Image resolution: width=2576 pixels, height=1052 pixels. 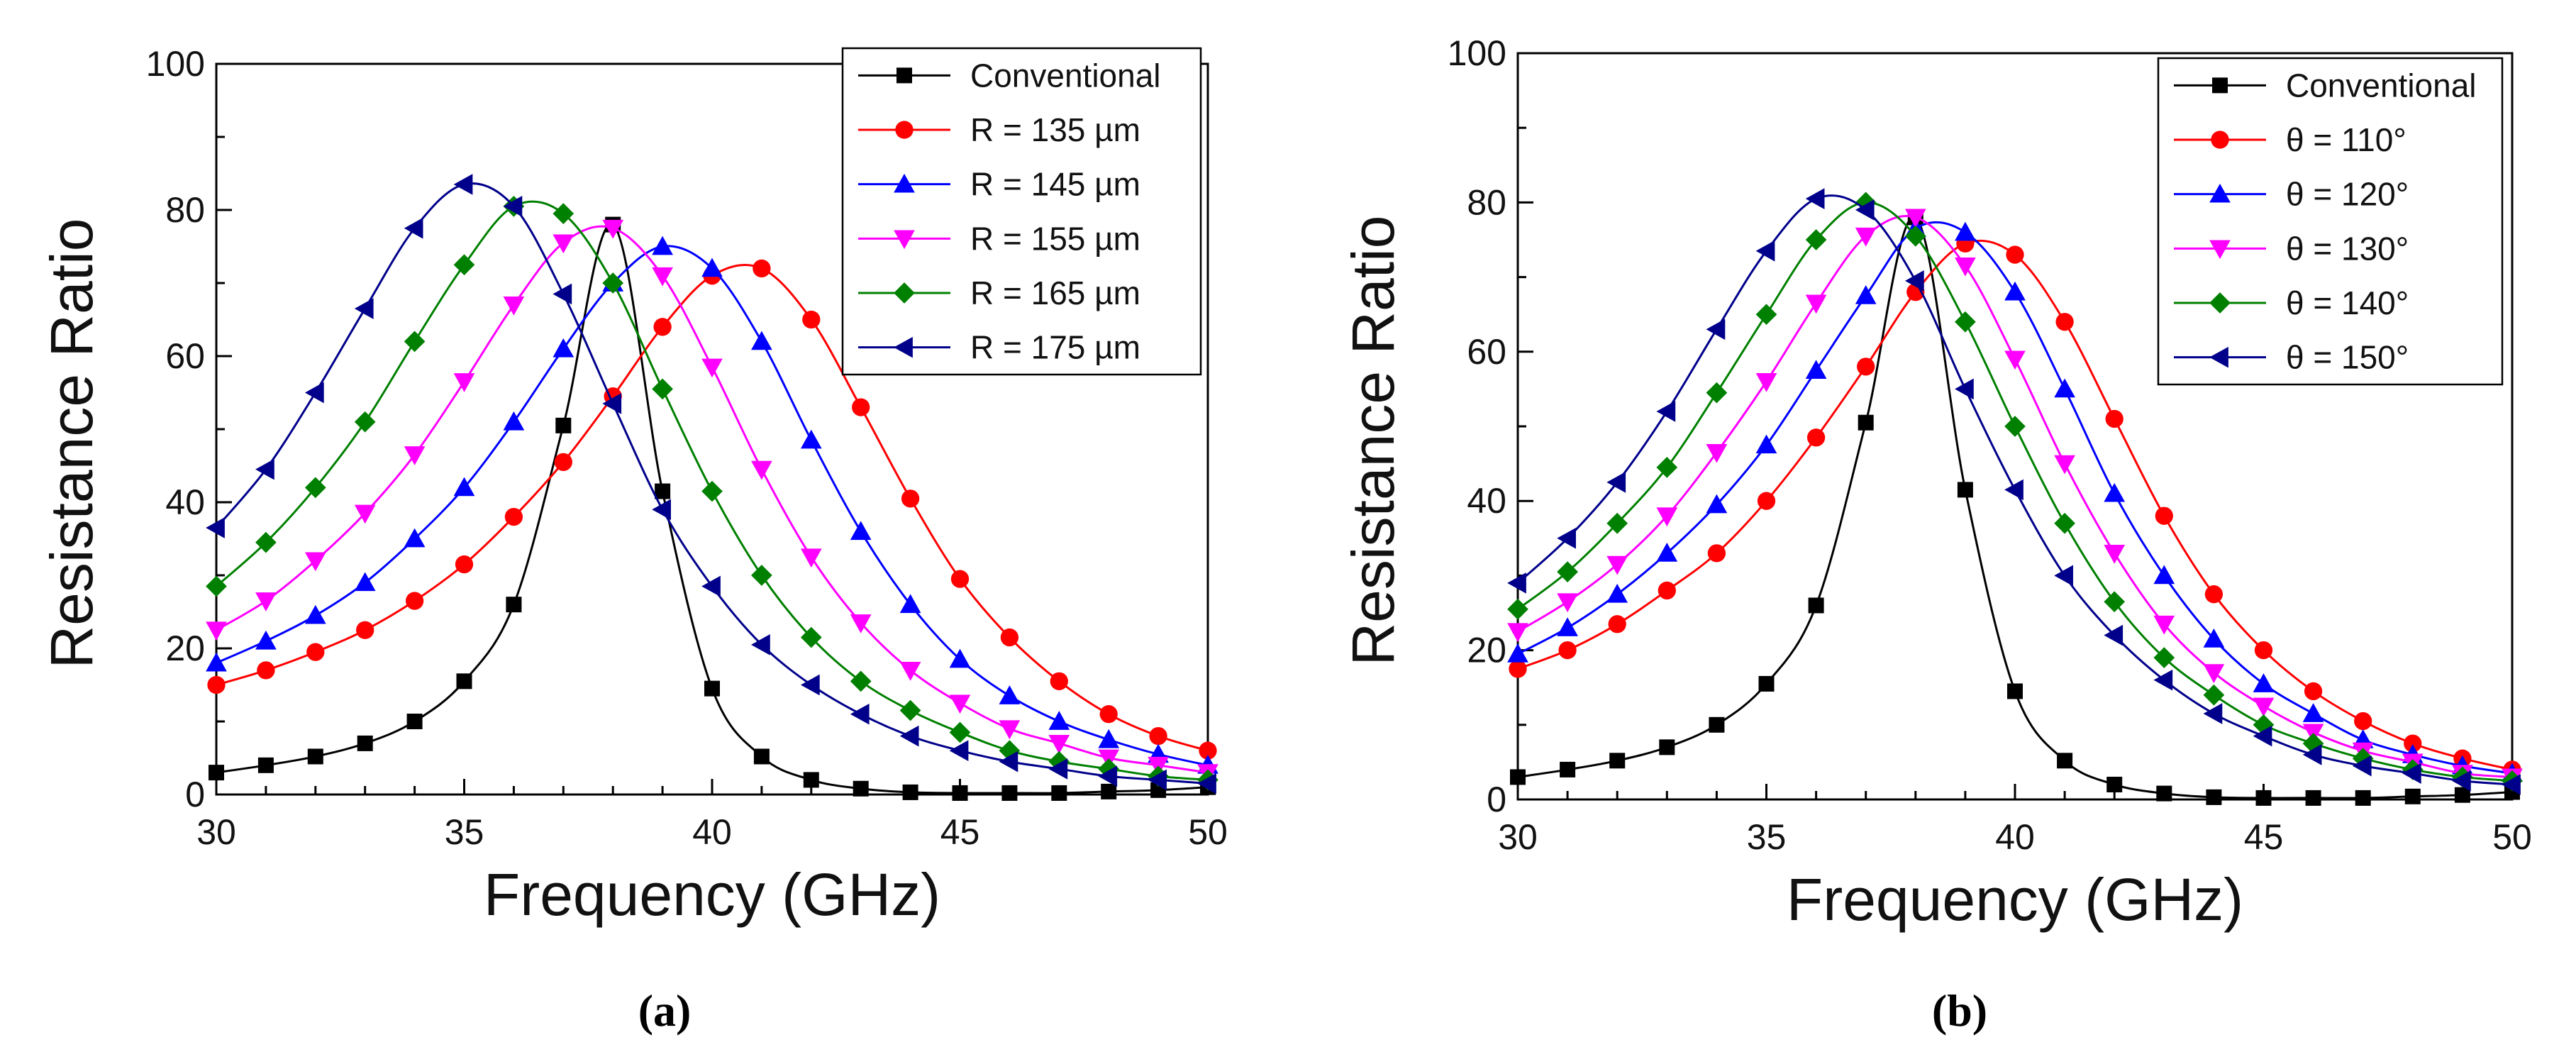 What do you see at coordinates (1055, 129) in the screenshot?
I see `legend-label: R = 135 µm` at bounding box center [1055, 129].